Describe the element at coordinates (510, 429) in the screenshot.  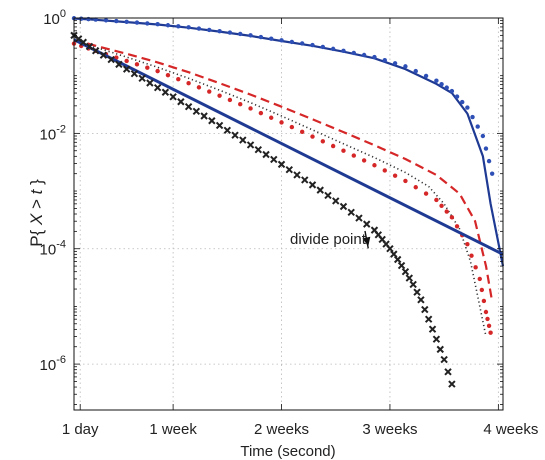
I see `x-tick-label-4: 4 weeks` at that location.